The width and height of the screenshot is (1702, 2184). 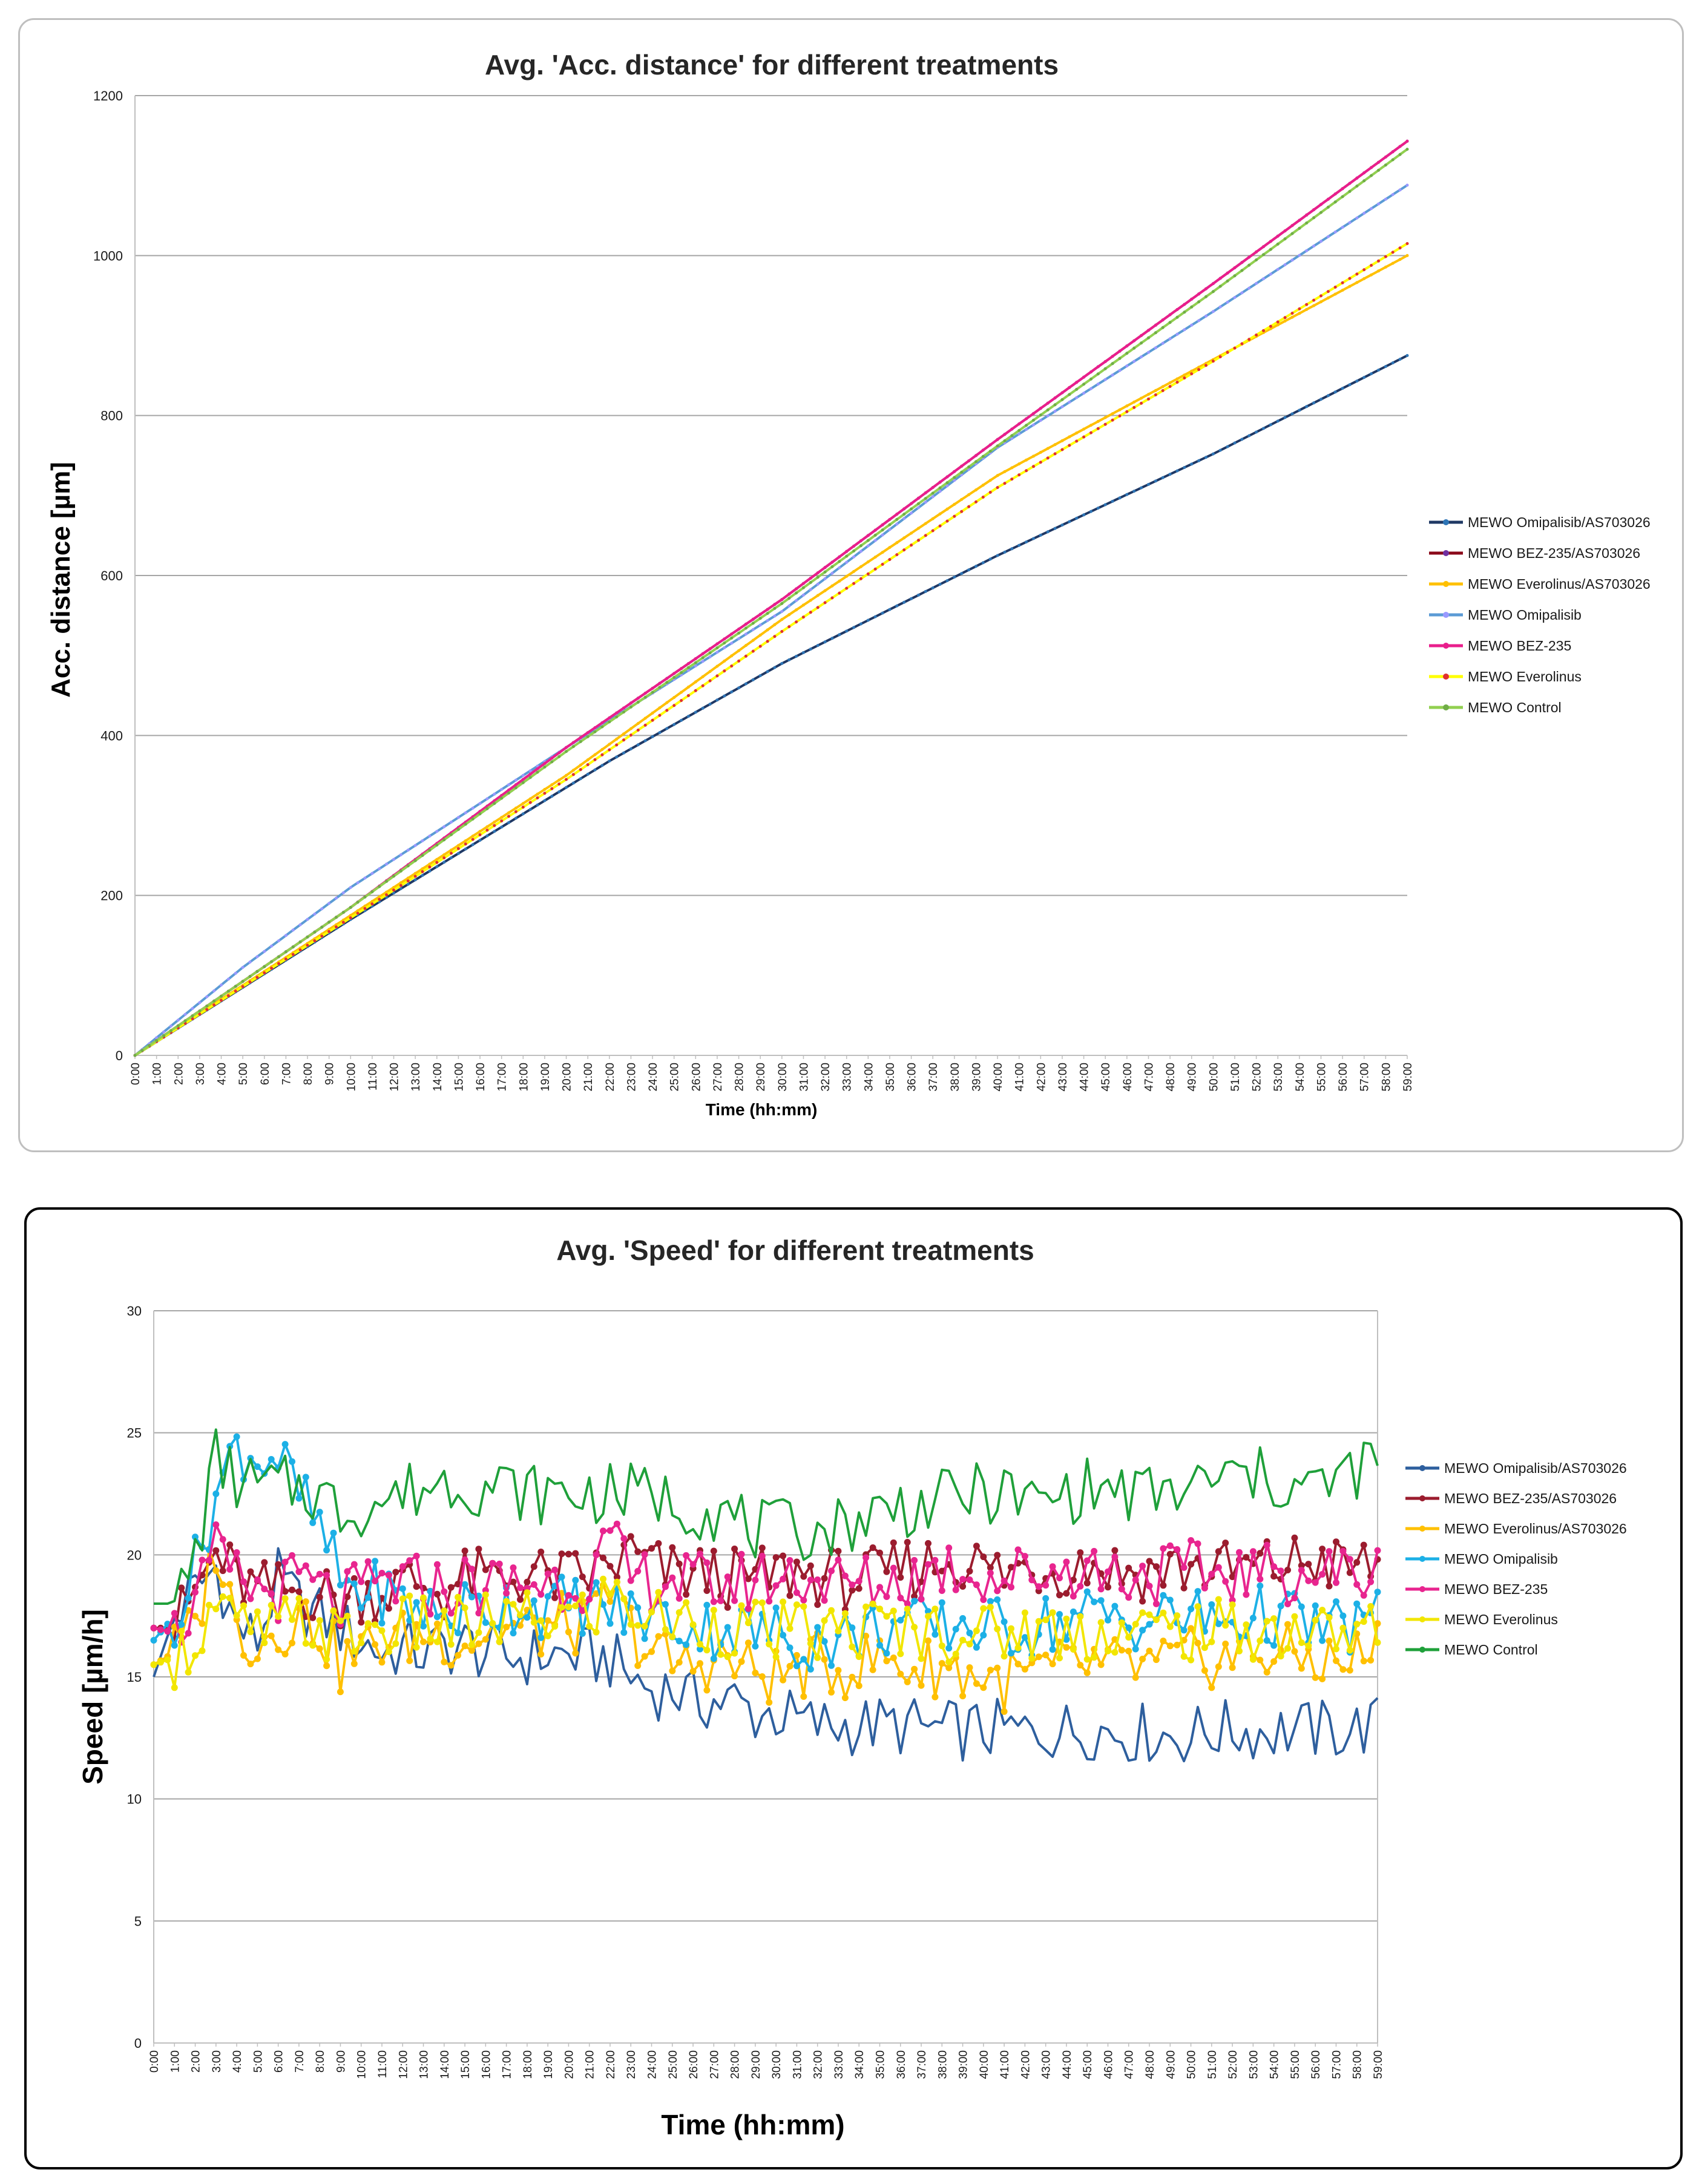 I want to click on x-tick-label: 9:00, so click(x=341, y=2061).